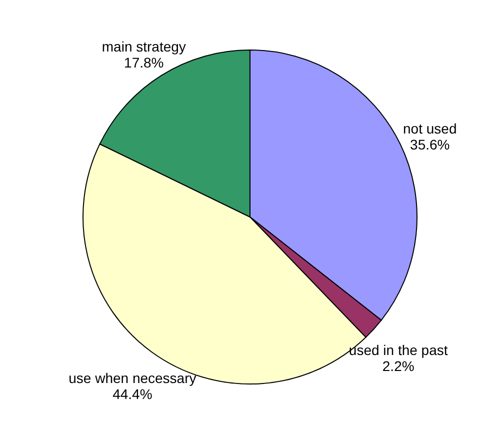 This screenshot has height=434, width=500. What do you see at coordinates (144, 46) in the screenshot?
I see `slice-label: main strategy` at bounding box center [144, 46].